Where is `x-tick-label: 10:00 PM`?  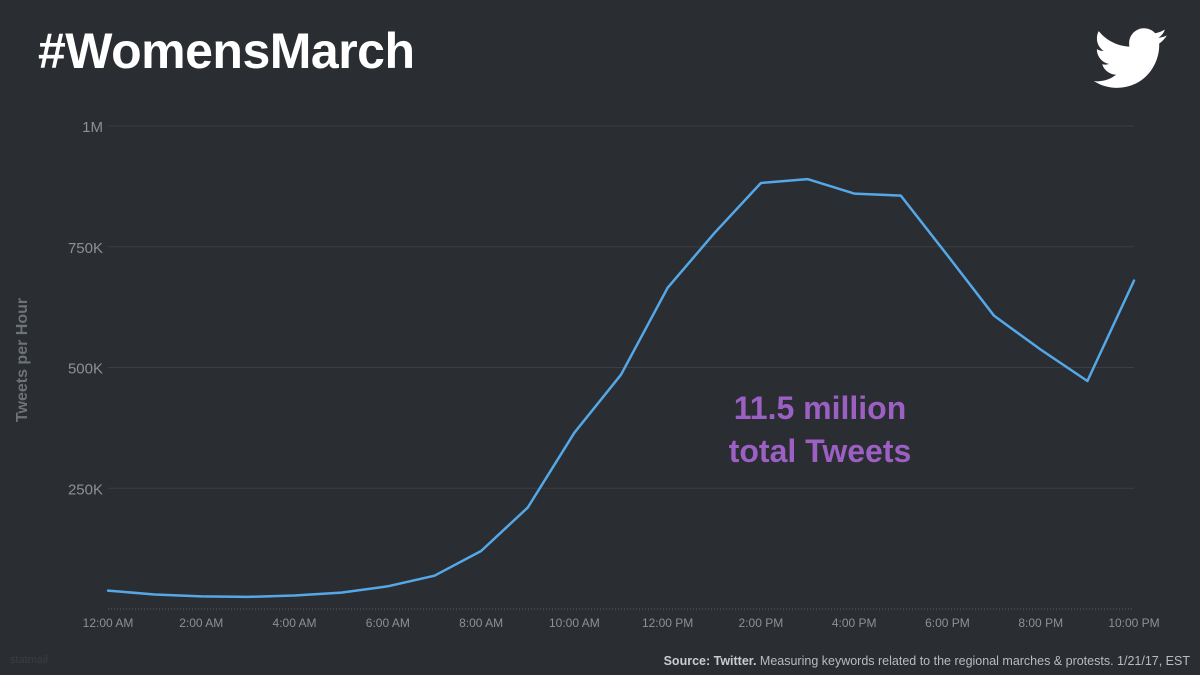 x-tick-label: 10:00 PM is located at coordinates (1133, 623).